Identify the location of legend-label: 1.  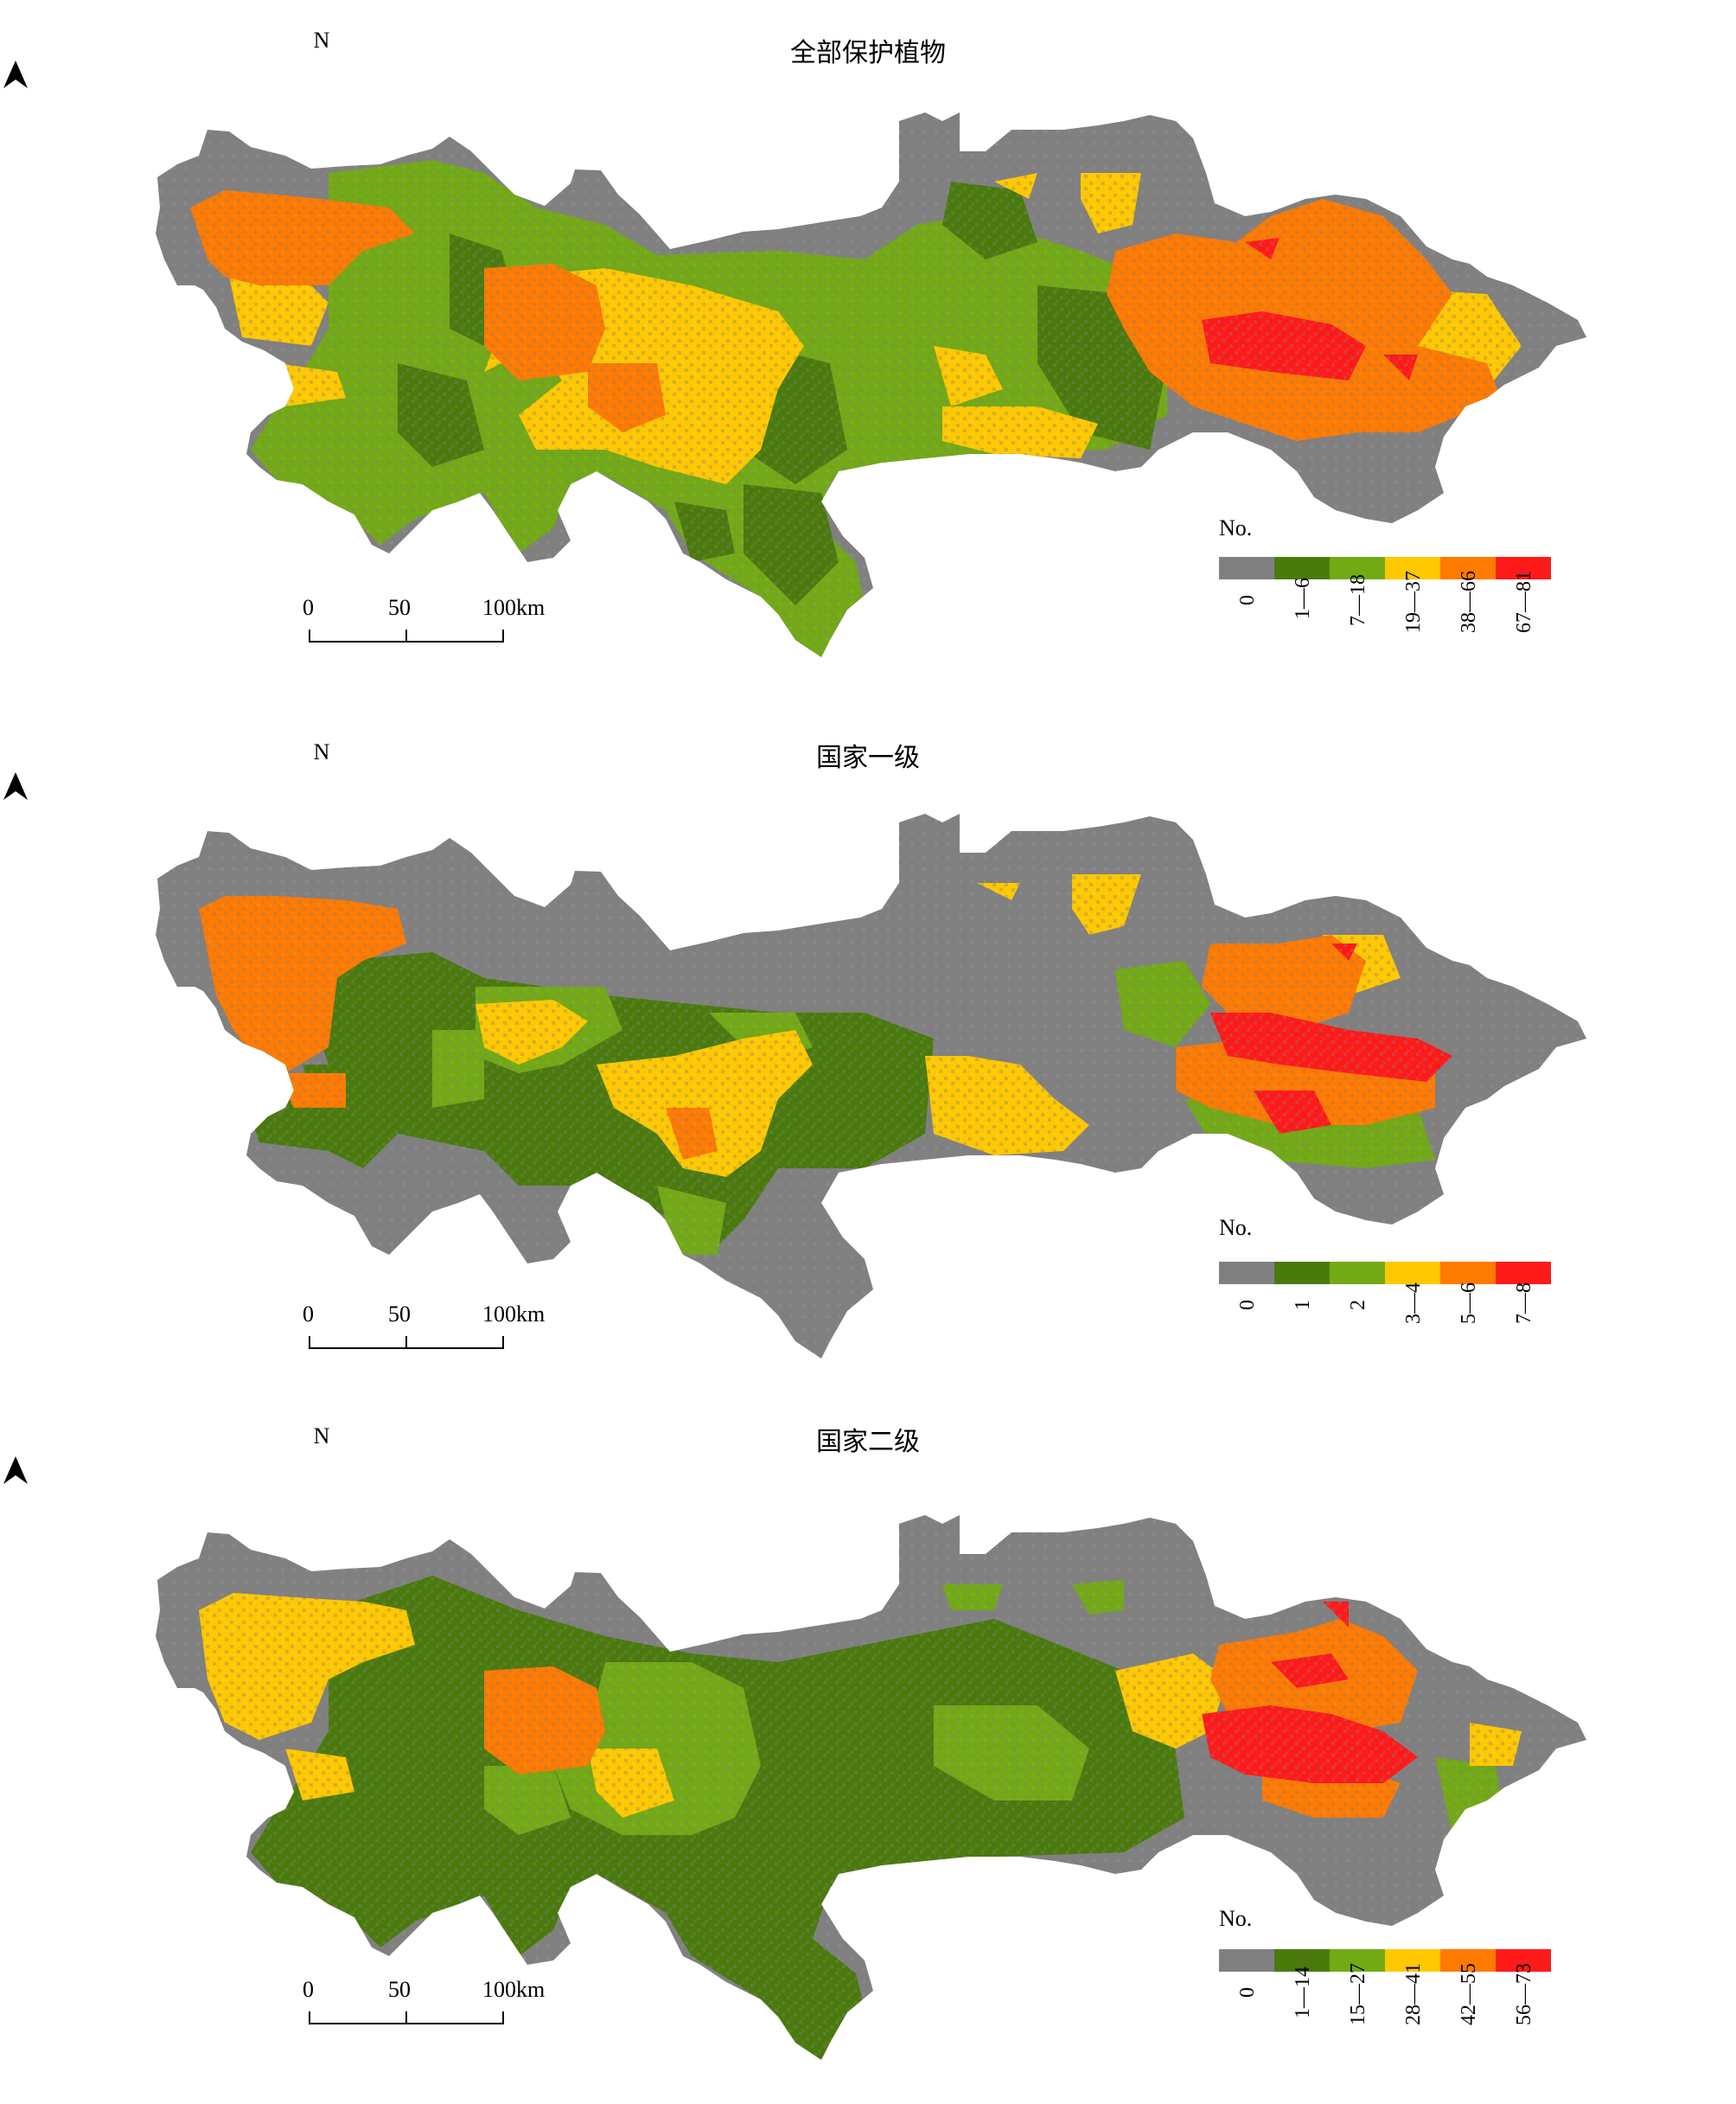
(1303, 1305).